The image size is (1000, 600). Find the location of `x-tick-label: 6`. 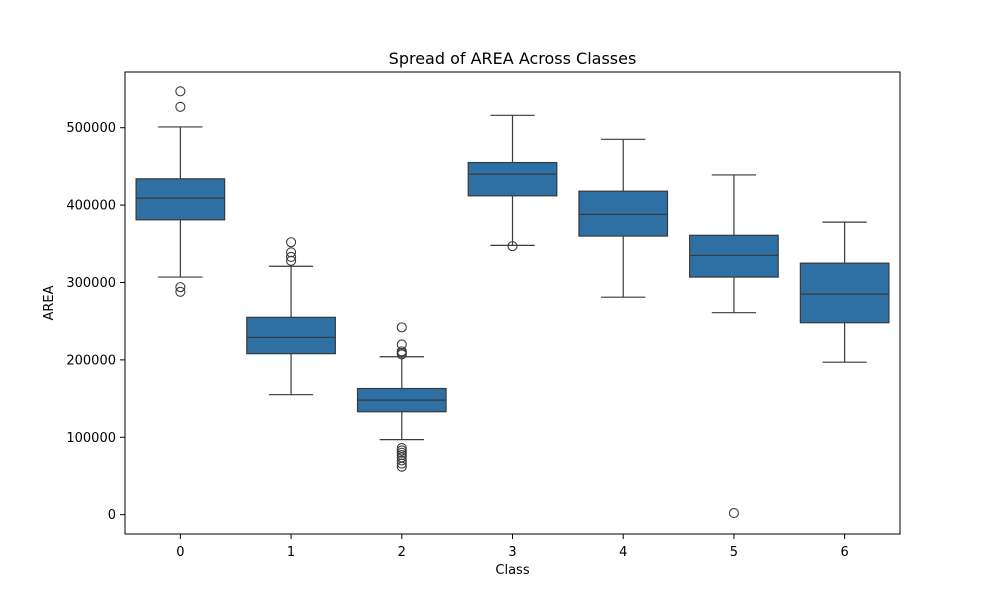

x-tick-label: 6 is located at coordinates (845, 552).